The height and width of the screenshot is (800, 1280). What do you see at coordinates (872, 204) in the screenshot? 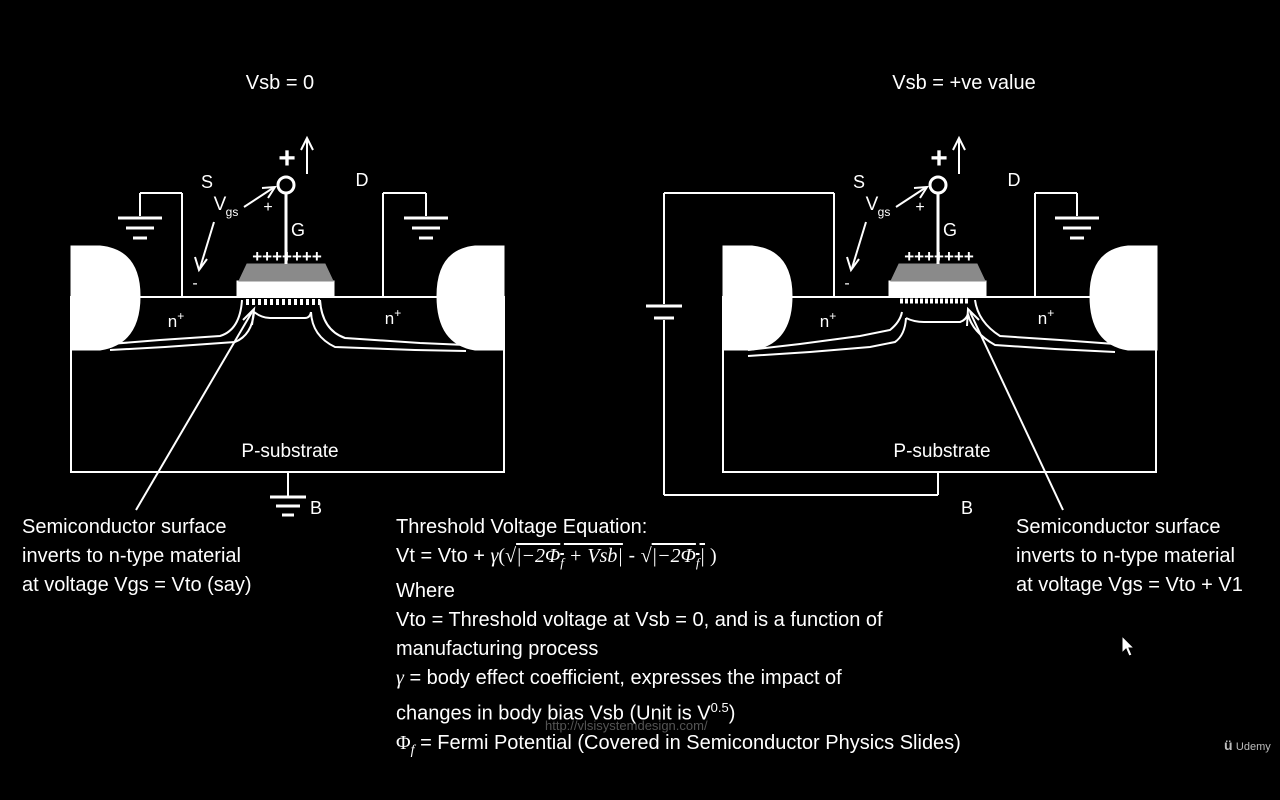
I see `right-vgs-main: V` at bounding box center [872, 204].